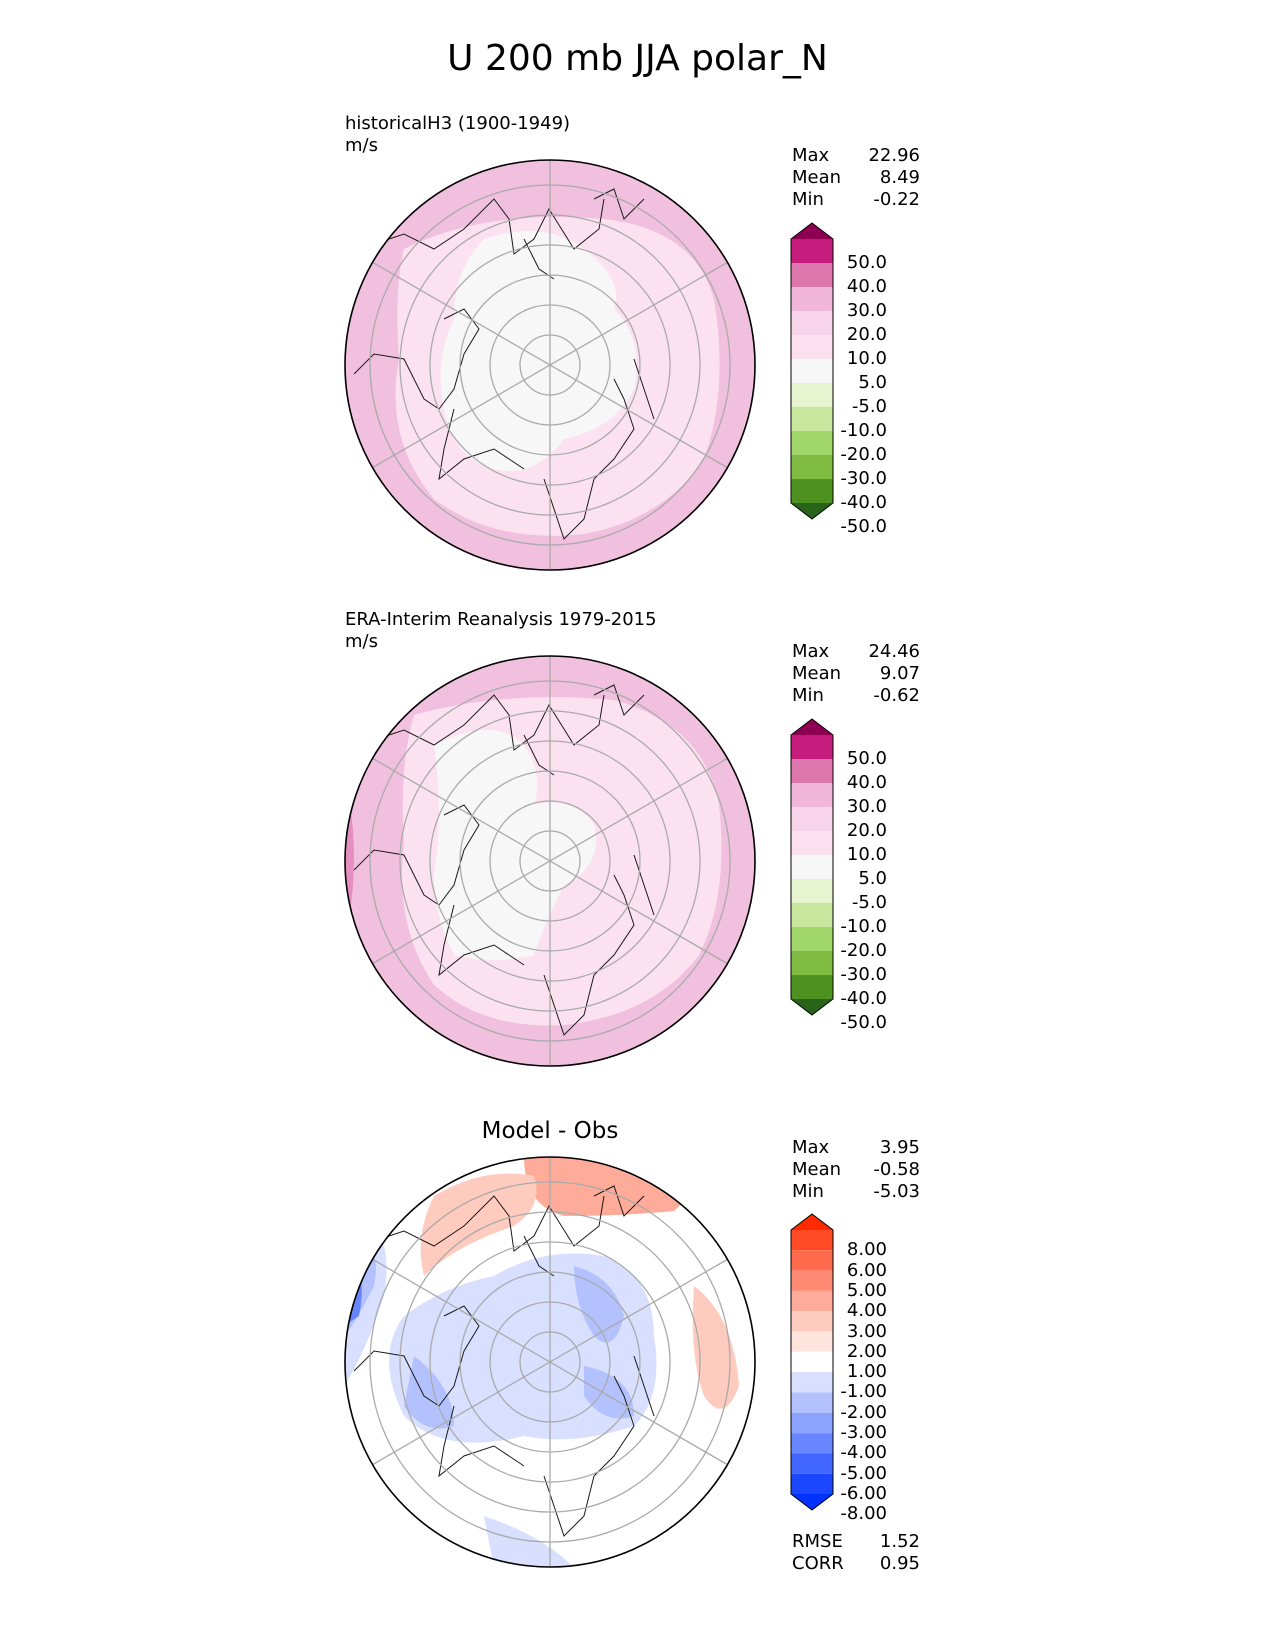  I want to click on colorbar-tick-label: -6.00, so click(863, 1493).